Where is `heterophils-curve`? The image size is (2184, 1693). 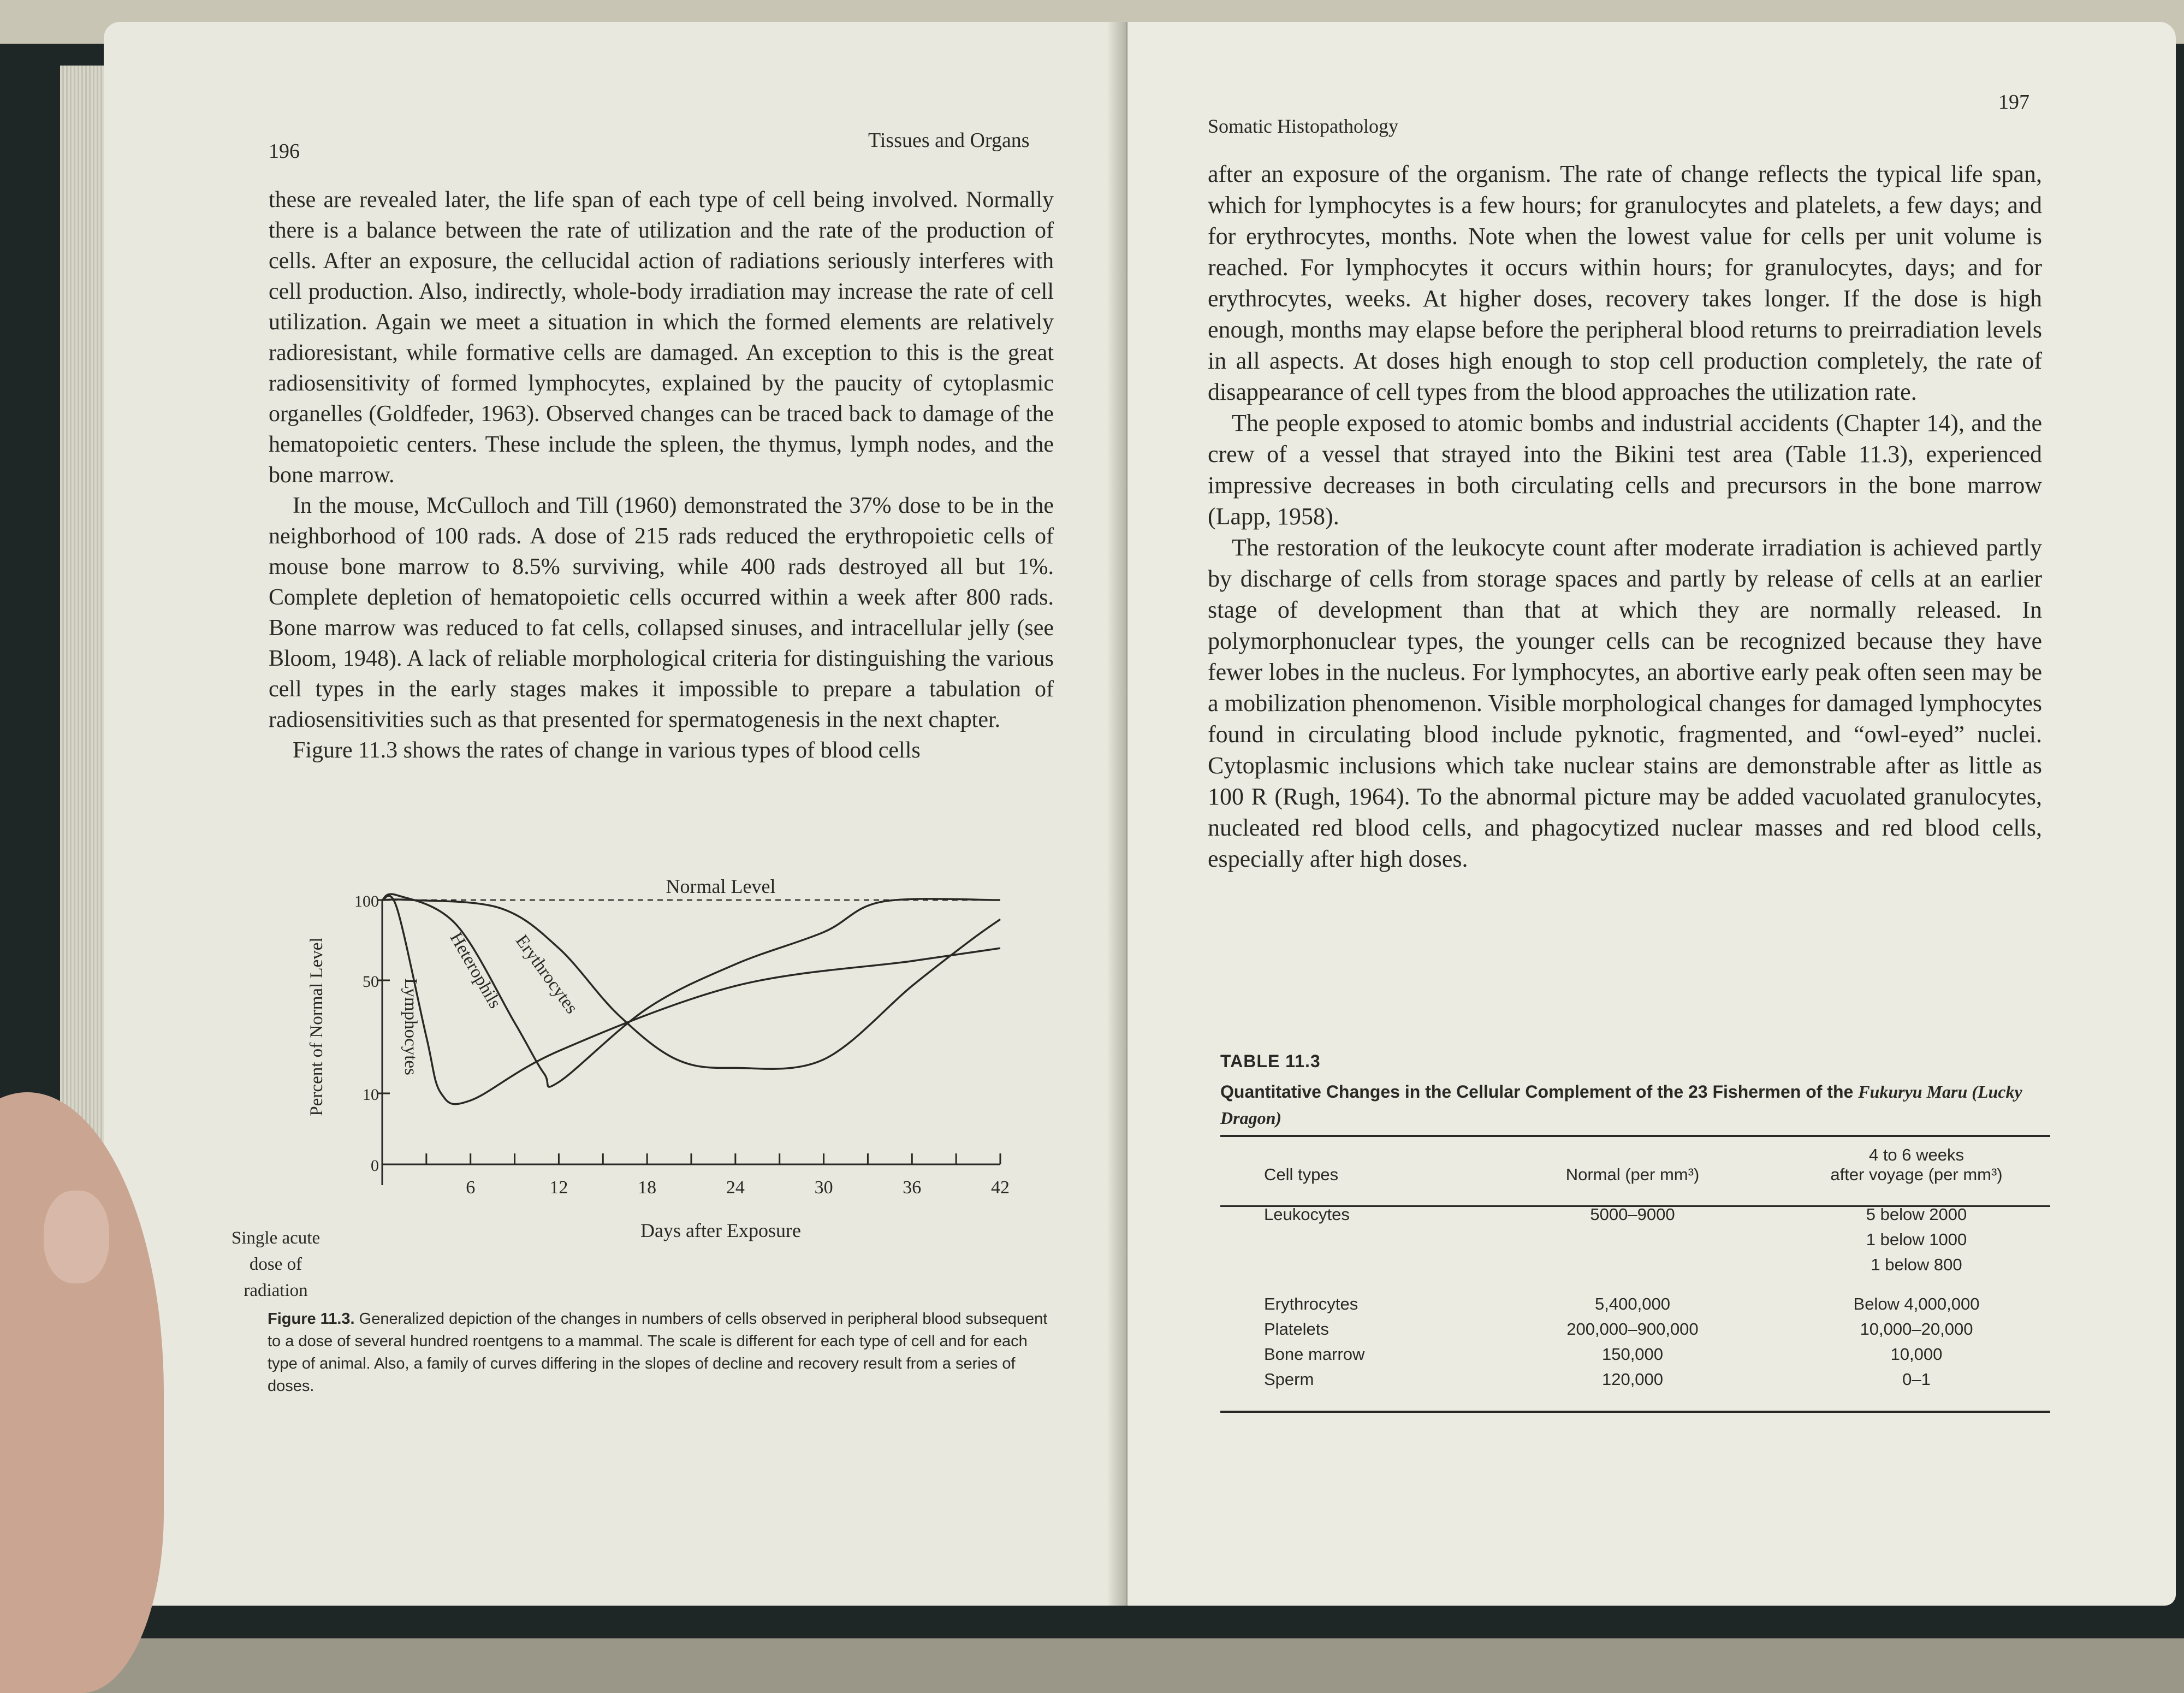 heterophils-curve is located at coordinates (691, 991).